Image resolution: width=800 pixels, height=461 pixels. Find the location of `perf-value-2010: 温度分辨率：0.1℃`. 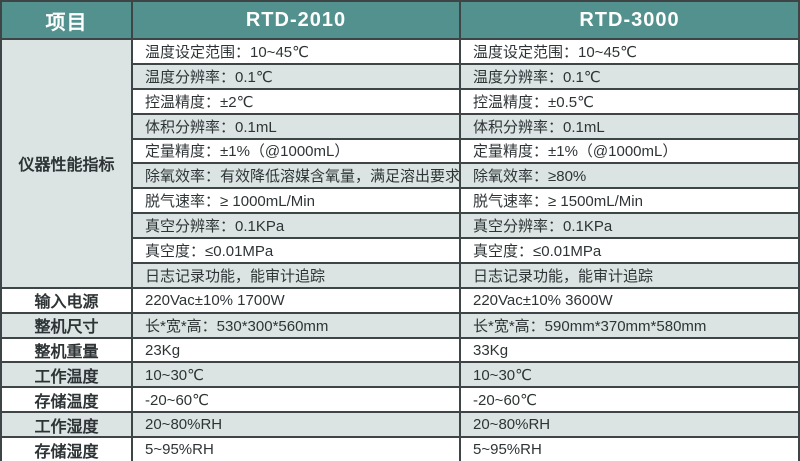

perf-value-2010: 温度分辨率：0.1℃ is located at coordinates (296, 76).